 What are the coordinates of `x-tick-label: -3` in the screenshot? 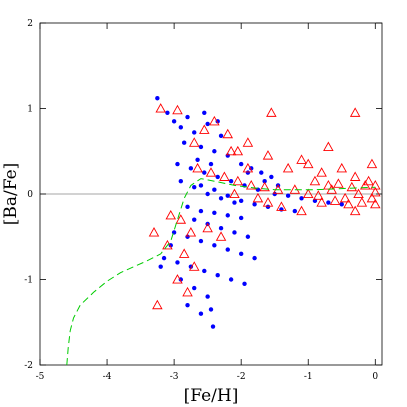 It's located at (174, 377).